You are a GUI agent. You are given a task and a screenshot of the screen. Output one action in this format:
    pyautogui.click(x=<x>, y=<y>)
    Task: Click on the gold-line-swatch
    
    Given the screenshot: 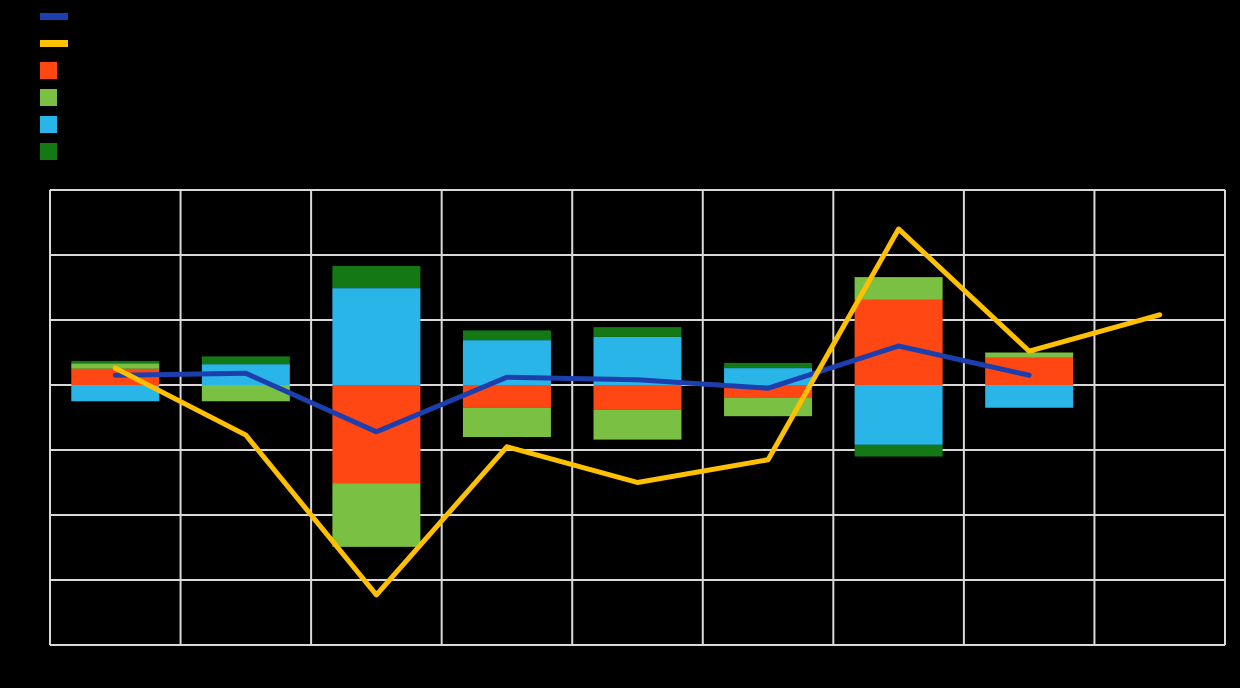 What is the action you would take?
    pyautogui.click(x=54, y=43)
    